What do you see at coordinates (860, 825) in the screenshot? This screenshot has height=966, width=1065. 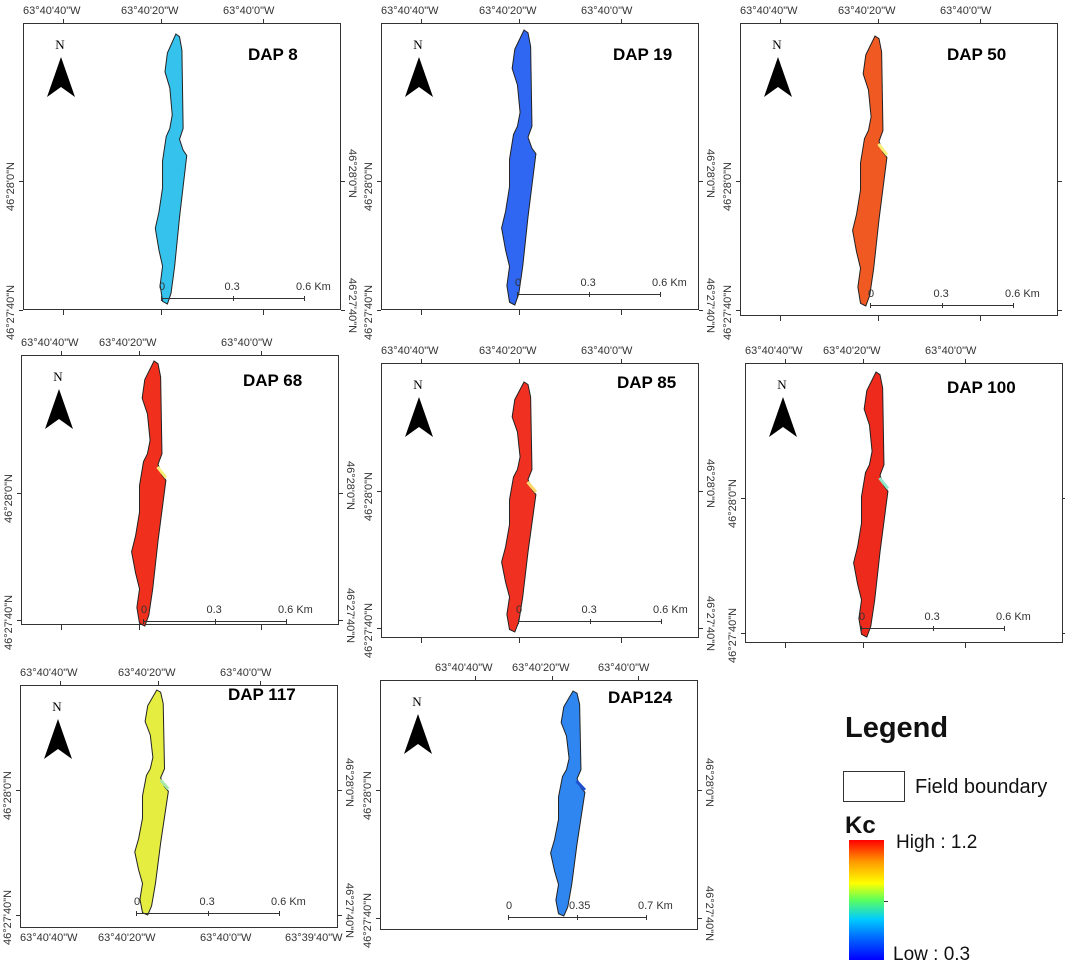 I see `kc-label: Kc` at bounding box center [860, 825].